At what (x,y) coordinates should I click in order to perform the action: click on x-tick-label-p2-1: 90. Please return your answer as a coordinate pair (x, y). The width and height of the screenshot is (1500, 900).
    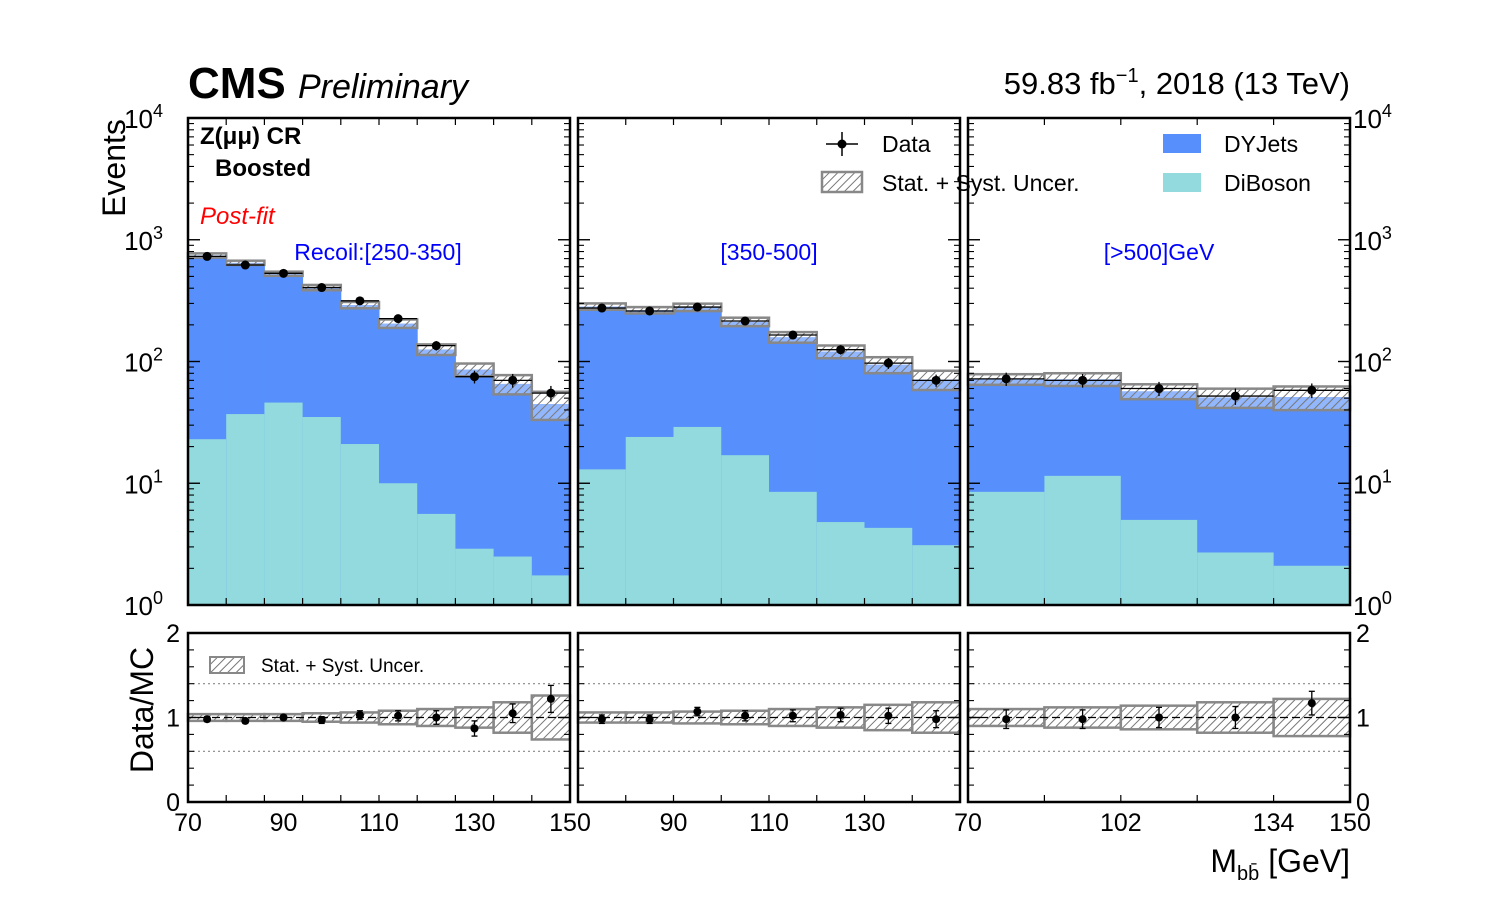
    Looking at the image, I should click on (674, 823).